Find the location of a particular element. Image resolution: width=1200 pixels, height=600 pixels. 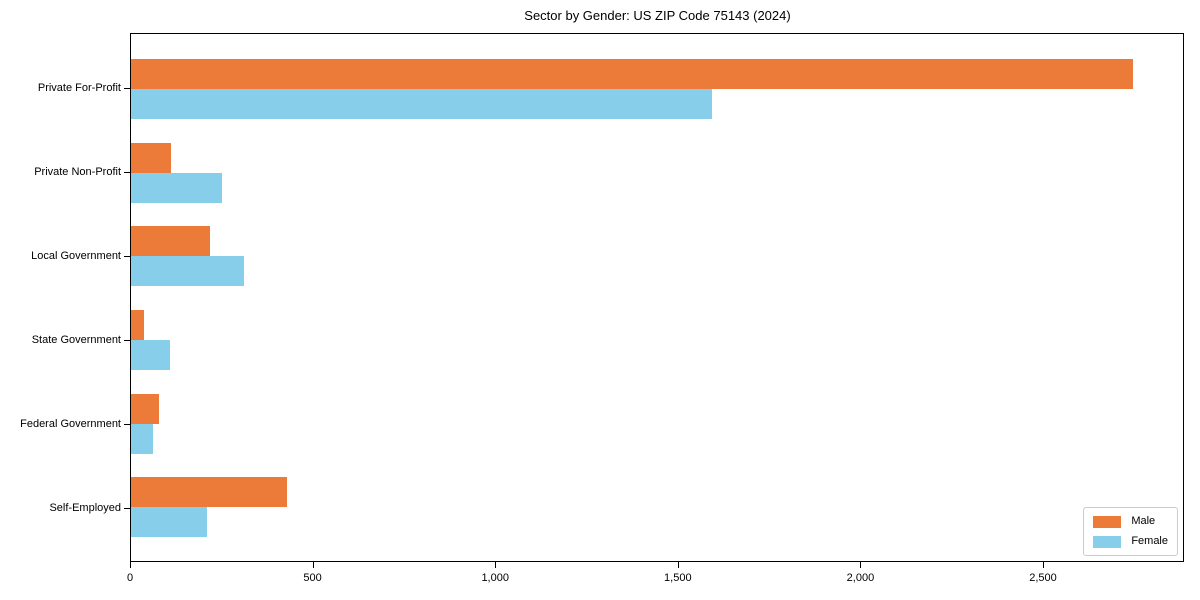

bar-male-private-non-profit is located at coordinates (151, 157).